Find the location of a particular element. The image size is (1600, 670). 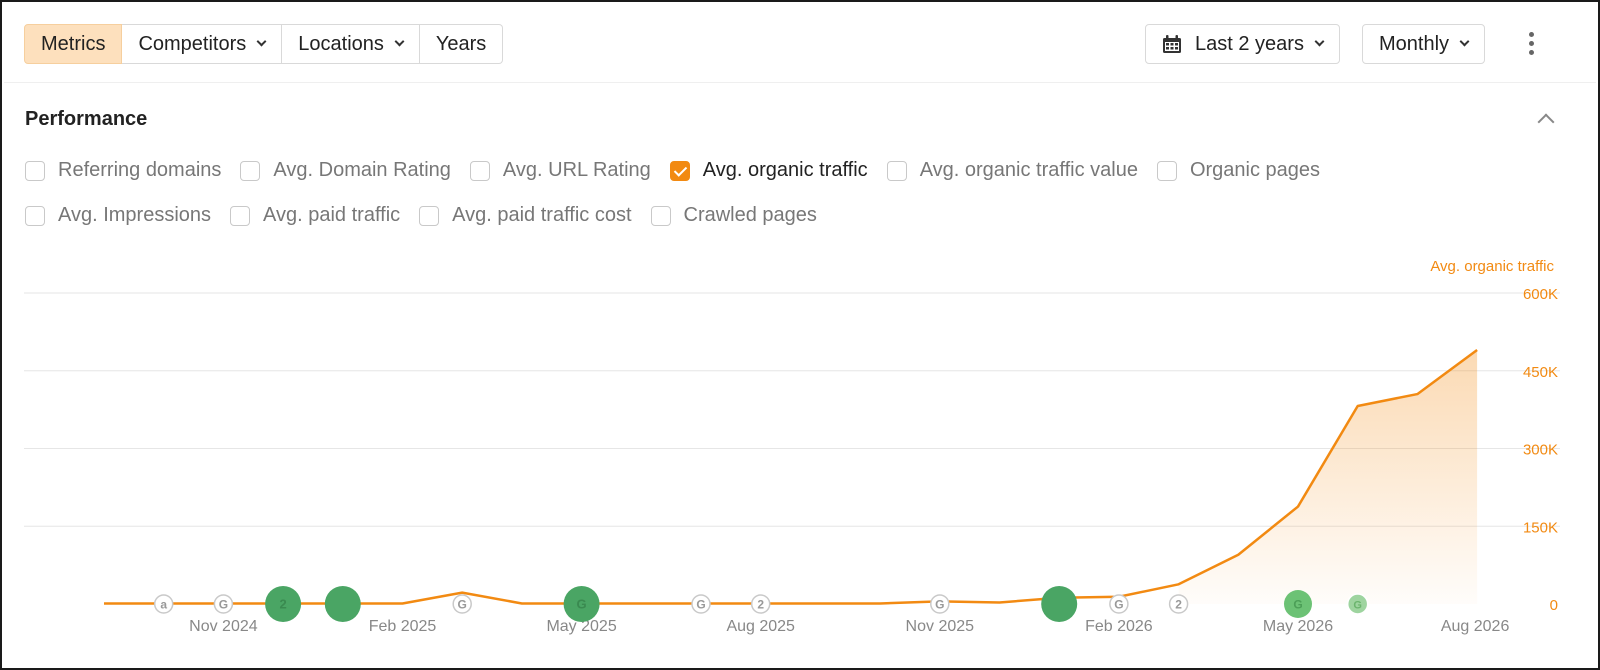

x-tick-label: May 2026 is located at coordinates (1298, 626).